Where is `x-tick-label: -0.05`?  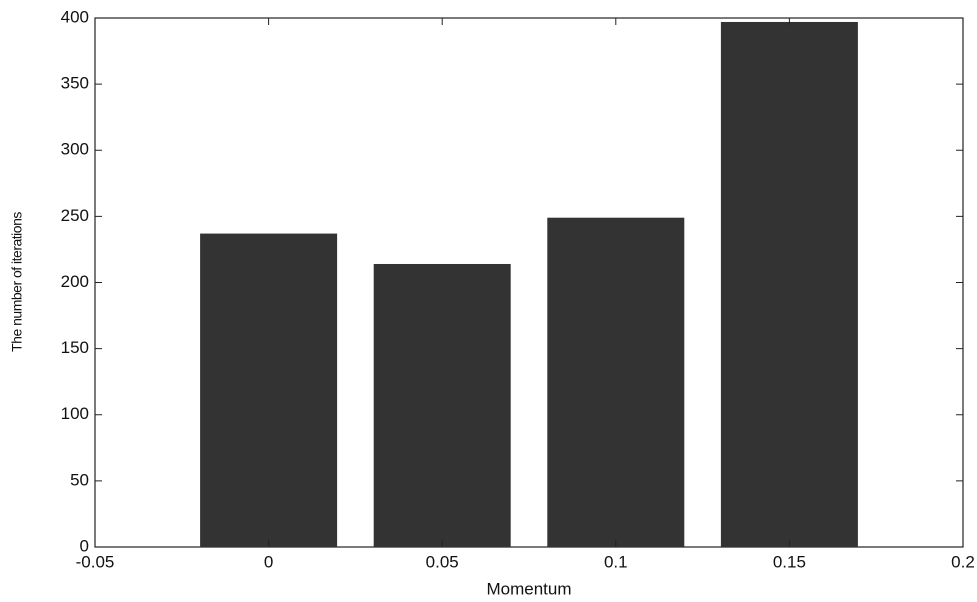 x-tick-label: -0.05 is located at coordinates (95, 561).